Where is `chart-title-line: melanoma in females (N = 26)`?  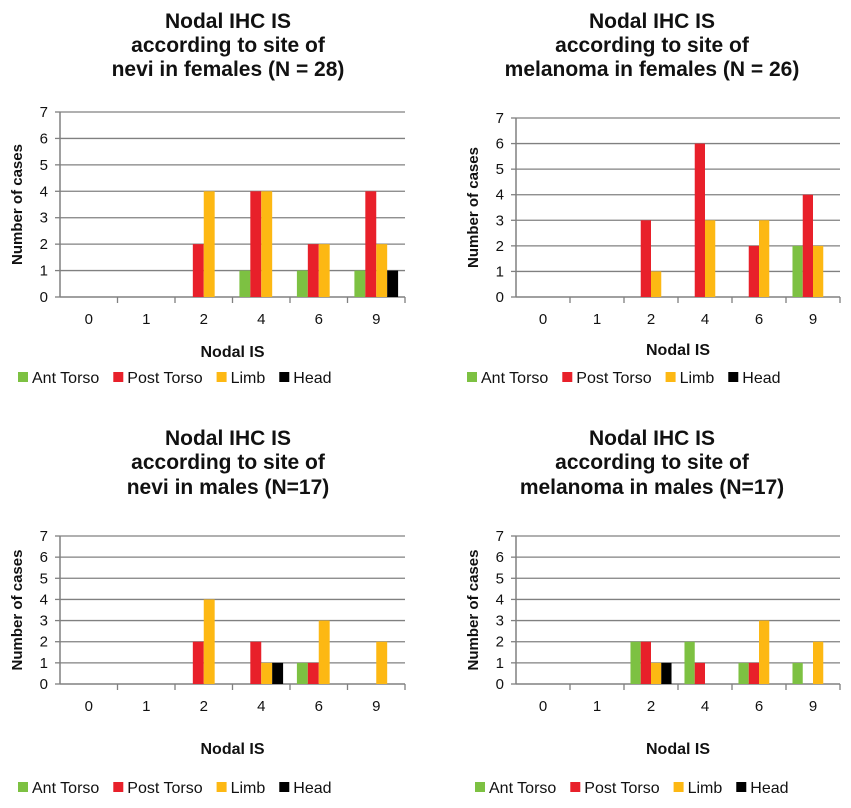 chart-title-line: melanoma in females (N = 26) is located at coordinates (652, 69).